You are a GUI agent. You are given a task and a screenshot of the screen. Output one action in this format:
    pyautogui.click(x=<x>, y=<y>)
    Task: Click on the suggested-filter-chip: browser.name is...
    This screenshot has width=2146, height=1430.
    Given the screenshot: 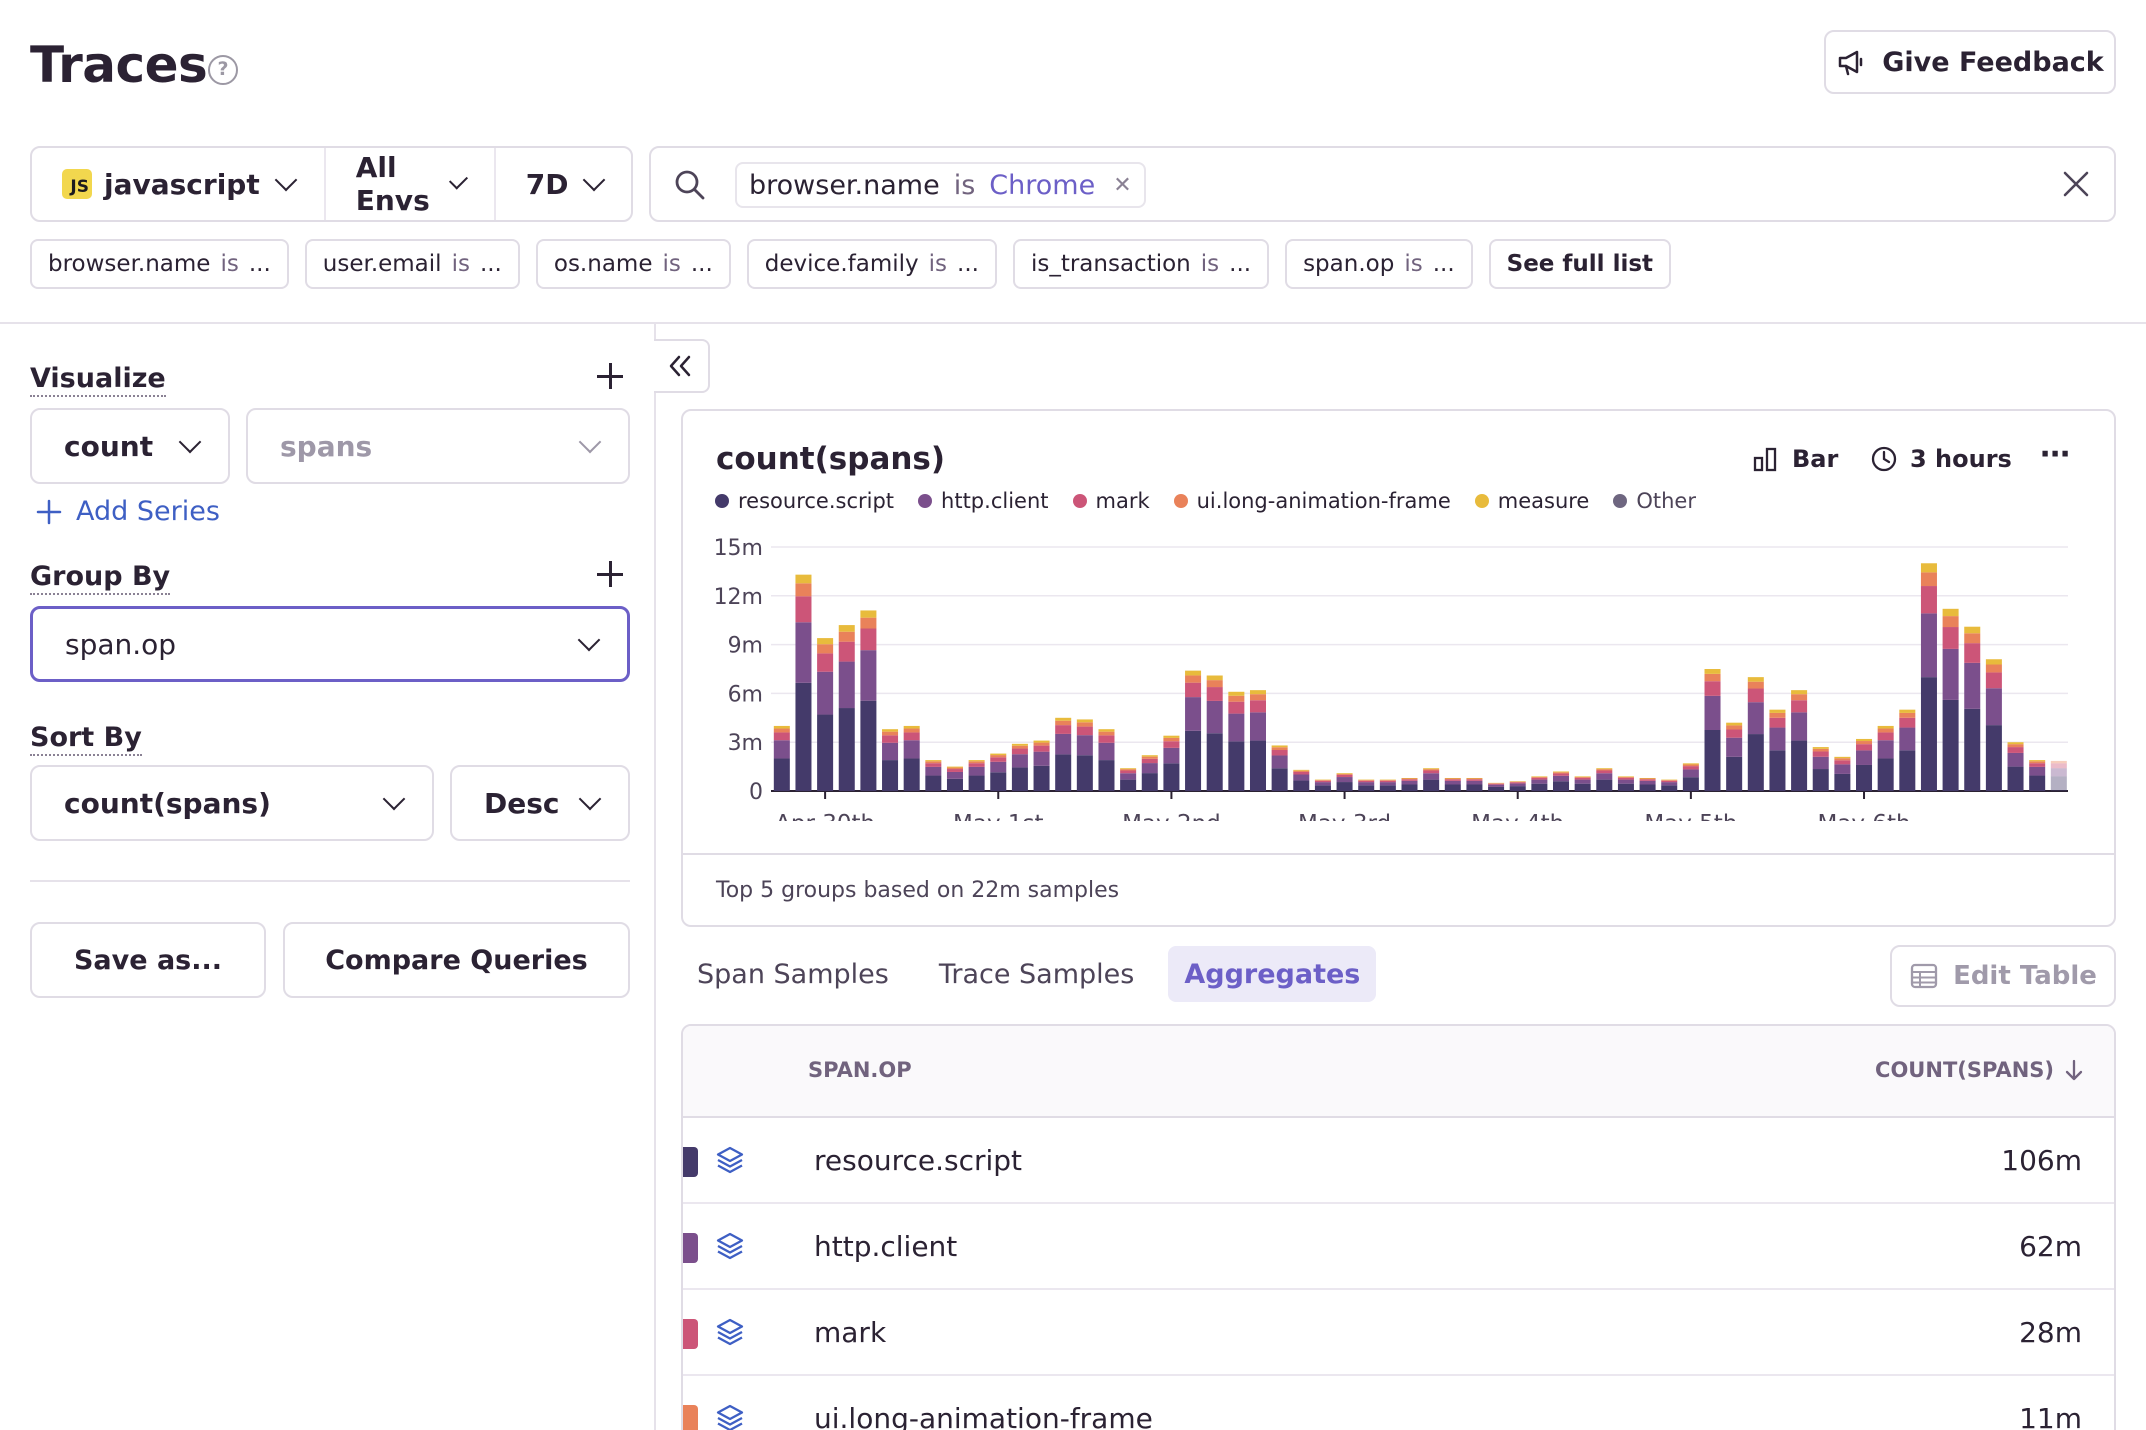 What is the action you would take?
    pyautogui.click(x=159, y=264)
    